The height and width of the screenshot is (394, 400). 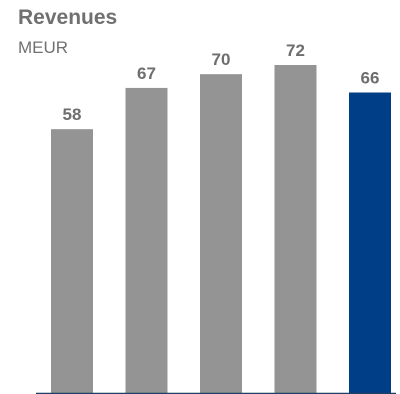 I want to click on chart-subtitle: MEUR, so click(x=43, y=47).